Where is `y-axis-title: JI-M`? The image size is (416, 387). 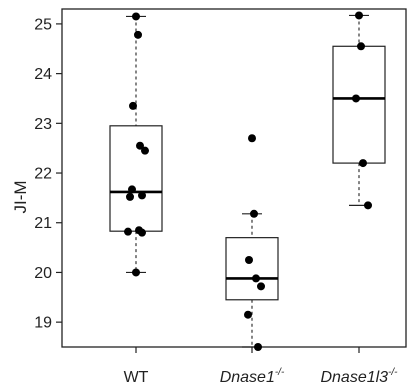
y-axis-title: JI-M is located at coordinates (20, 196).